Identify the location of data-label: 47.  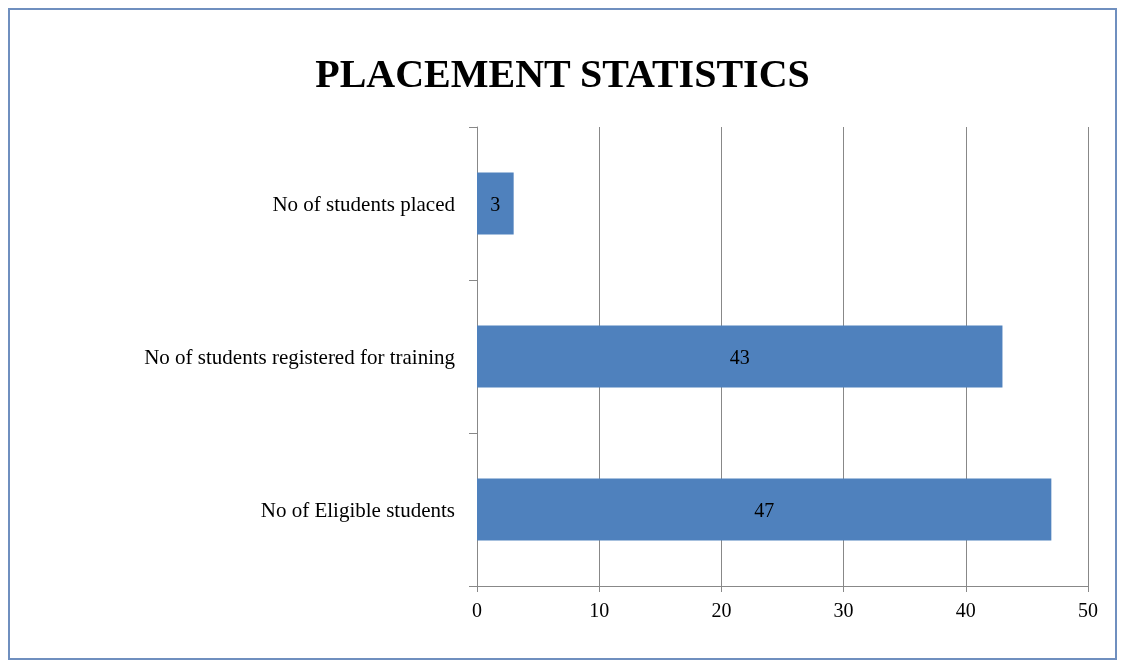
(764, 509).